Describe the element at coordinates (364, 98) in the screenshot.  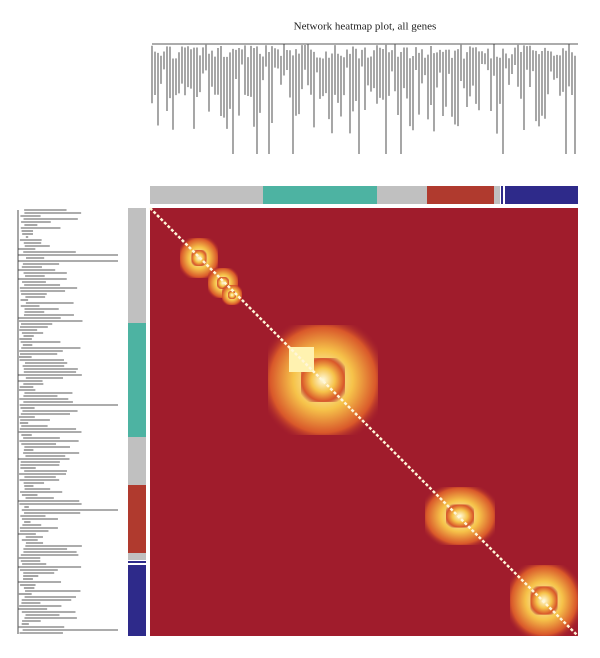
I see `top-dendrogram` at that location.